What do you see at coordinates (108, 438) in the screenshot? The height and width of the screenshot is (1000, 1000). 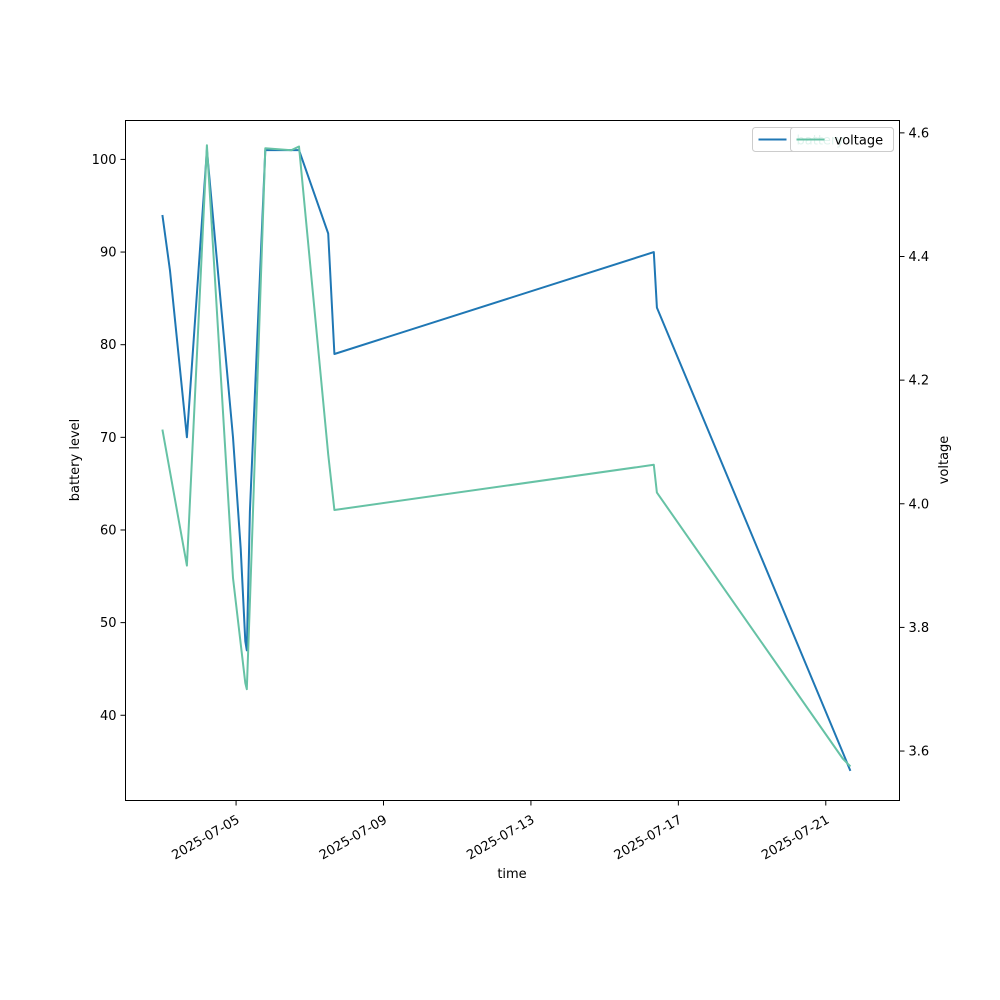 I see `y-tick-label: 70` at bounding box center [108, 438].